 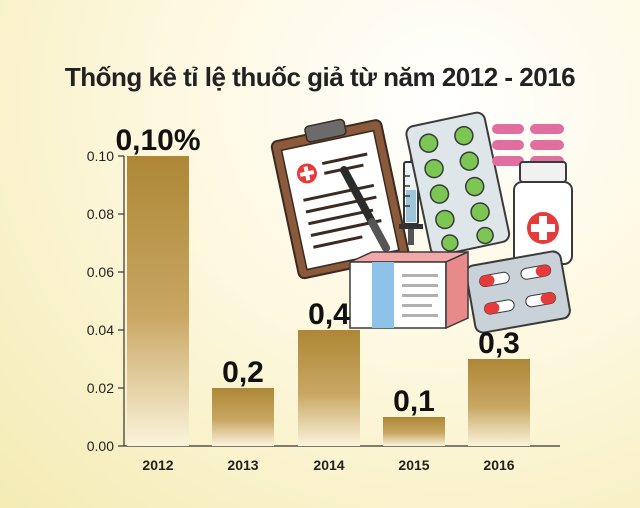 What do you see at coordinates (100, 330) in the screenshot?
I see `y-tick-label: 0.04` at bounding box center [100, 330].